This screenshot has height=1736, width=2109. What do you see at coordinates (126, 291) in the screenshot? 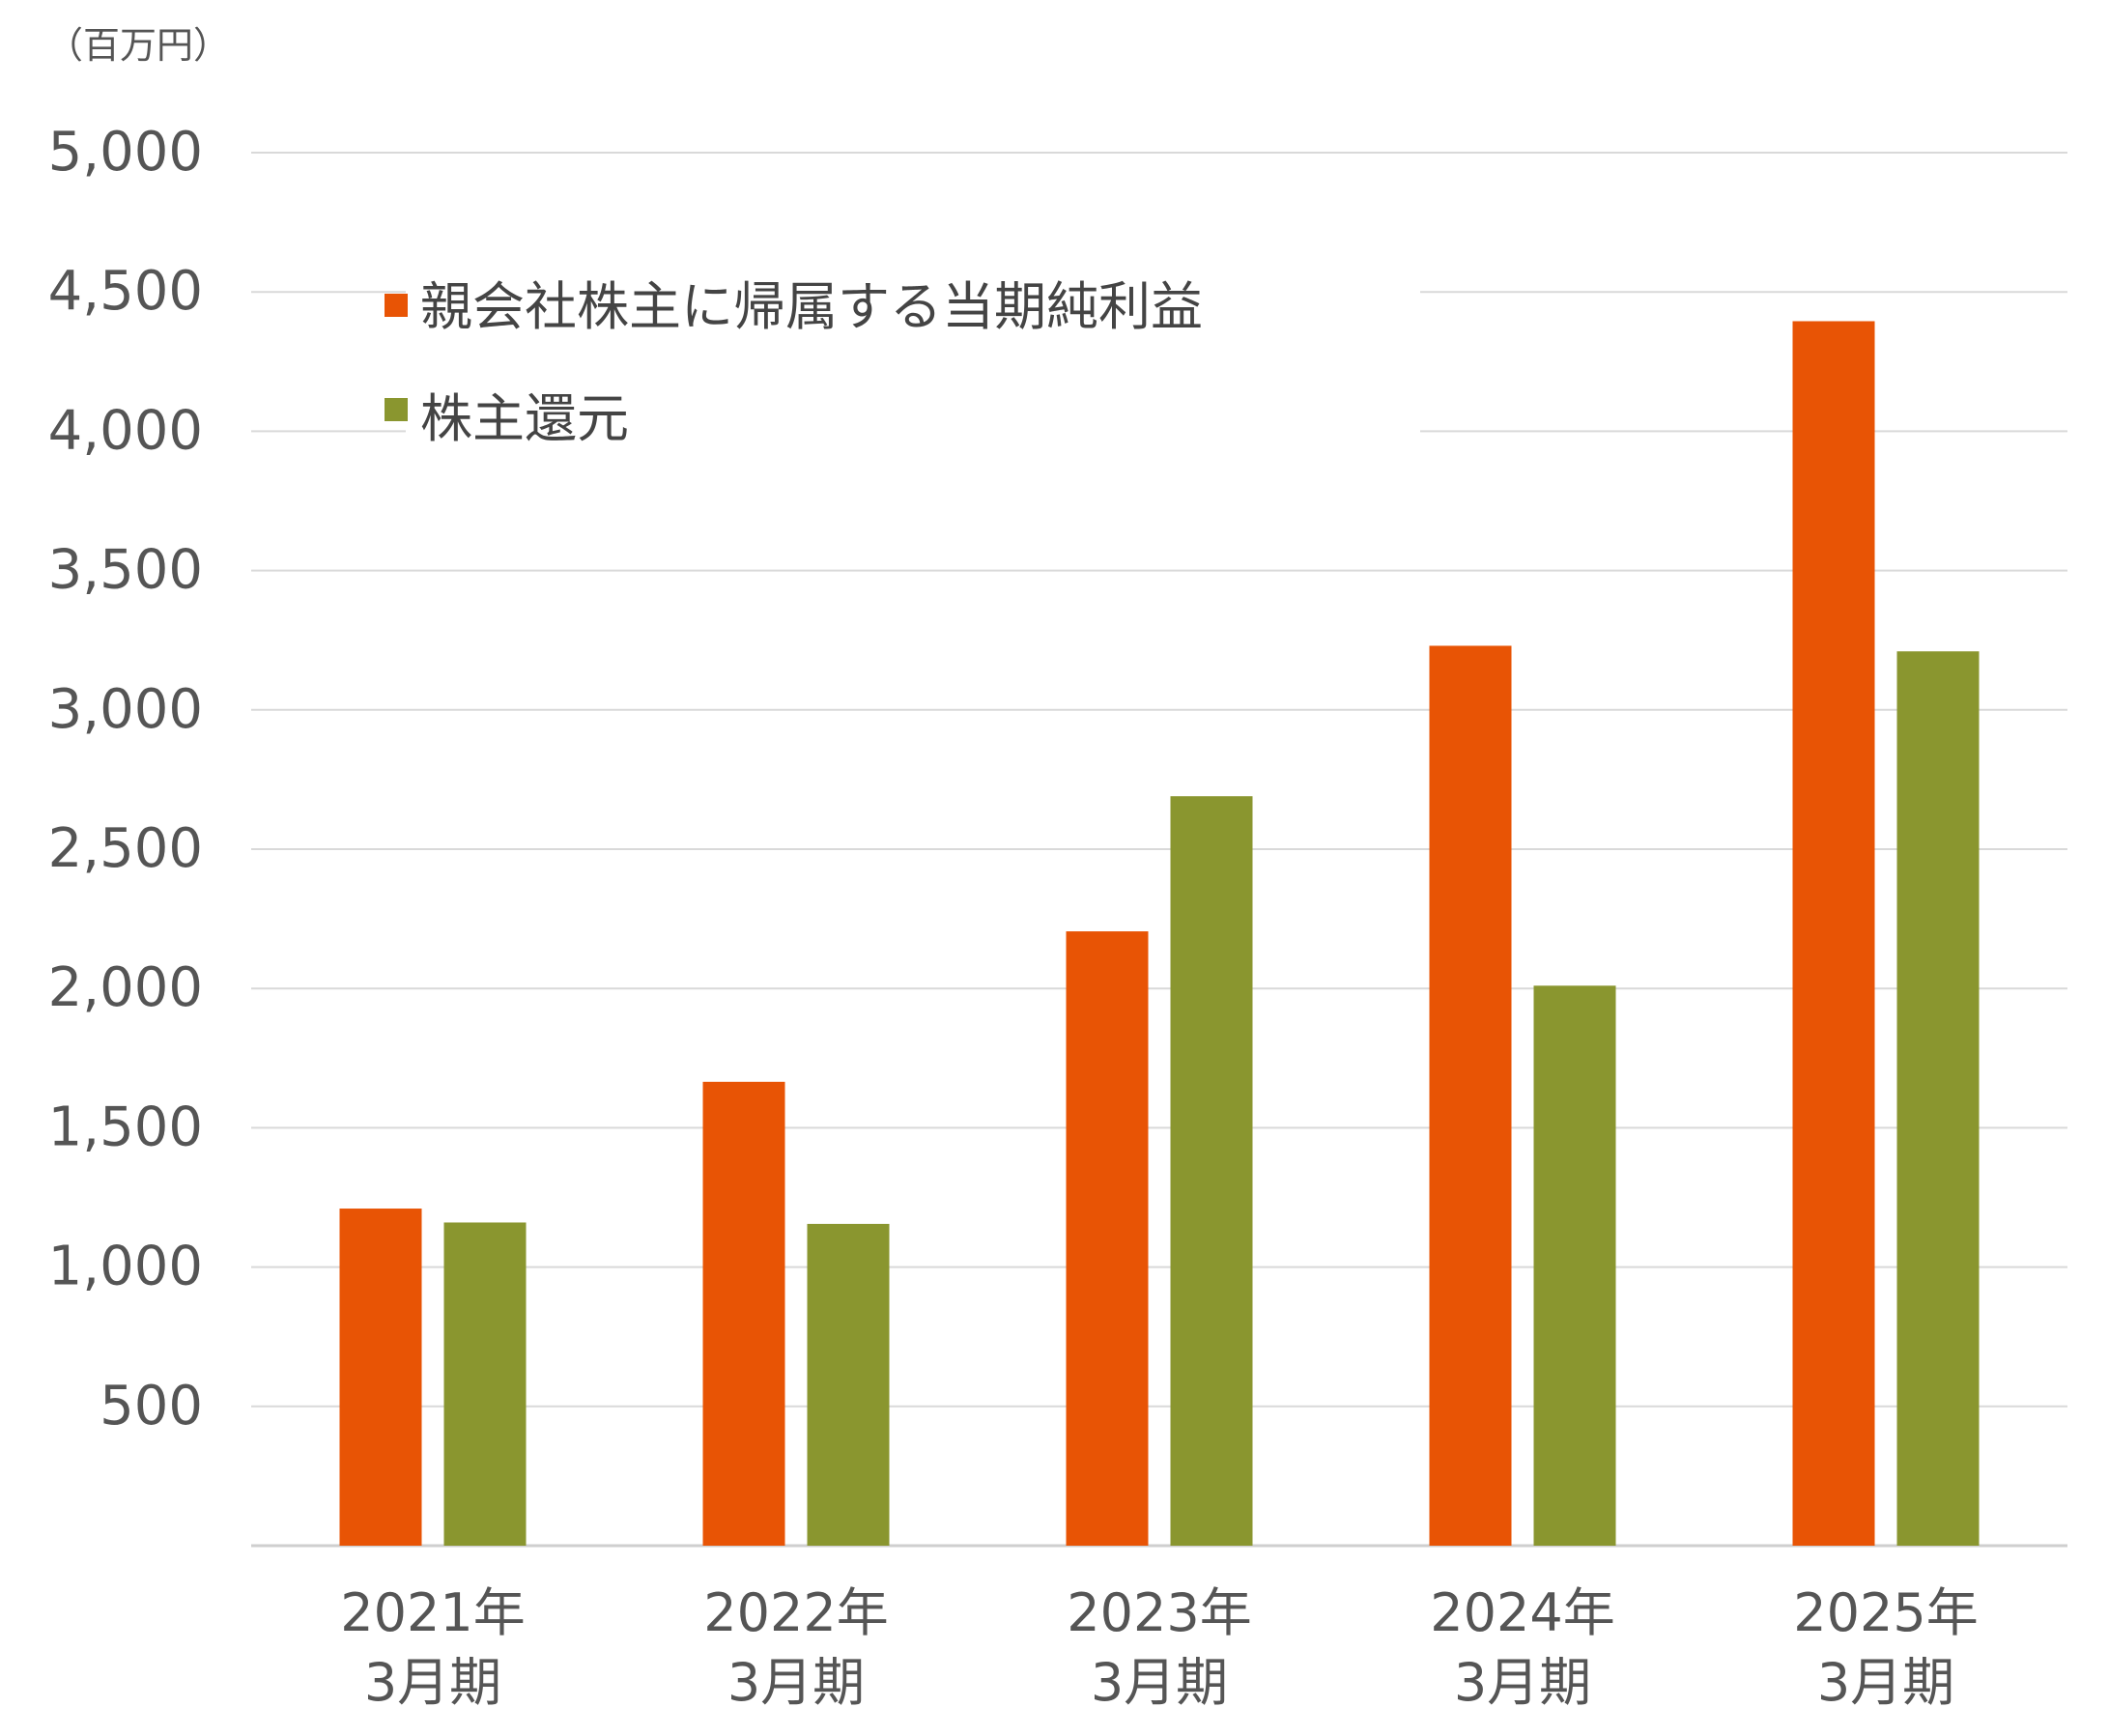
I see `y-tick-label: 4,500` at bounding box center [126, 291].